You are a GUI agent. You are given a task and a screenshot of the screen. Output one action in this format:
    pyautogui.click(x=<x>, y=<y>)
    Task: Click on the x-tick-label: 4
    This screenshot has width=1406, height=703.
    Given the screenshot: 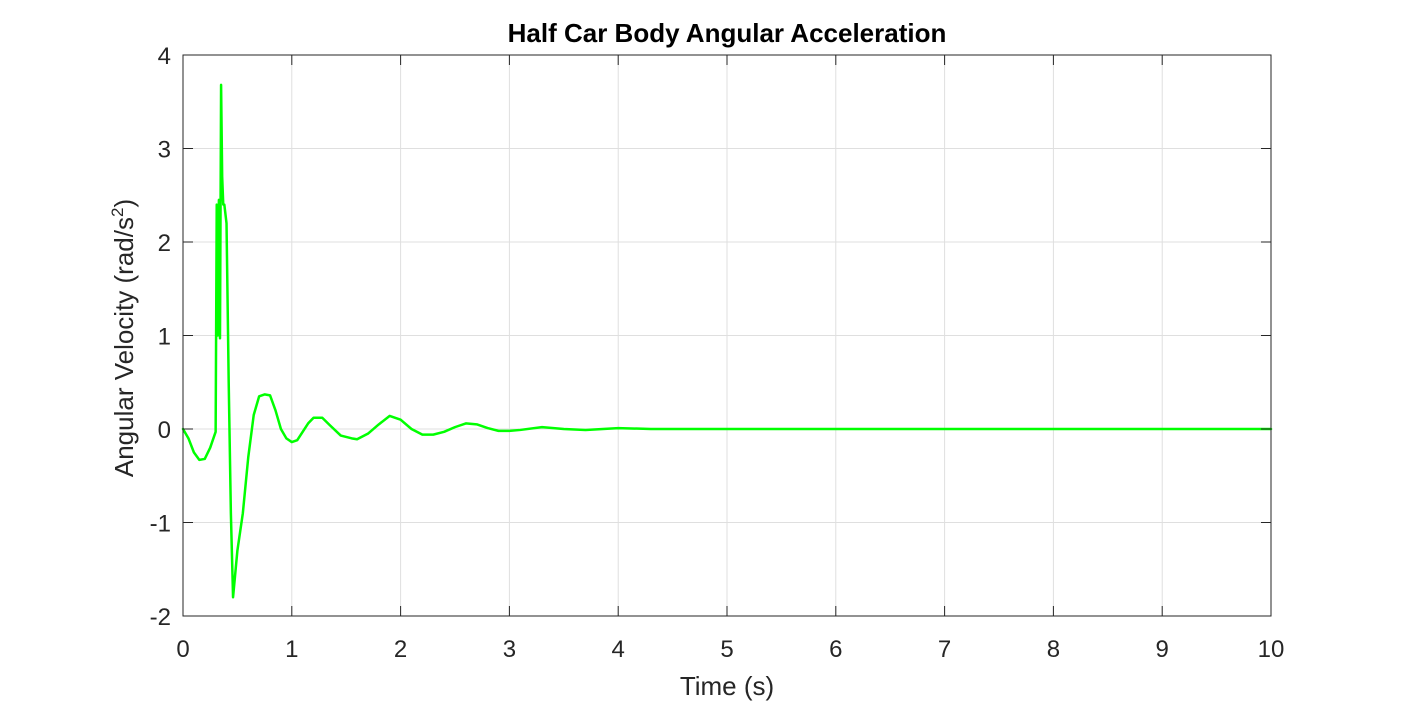 What is the action you would take?
    pyautogui.click(x=618, y=649)
    